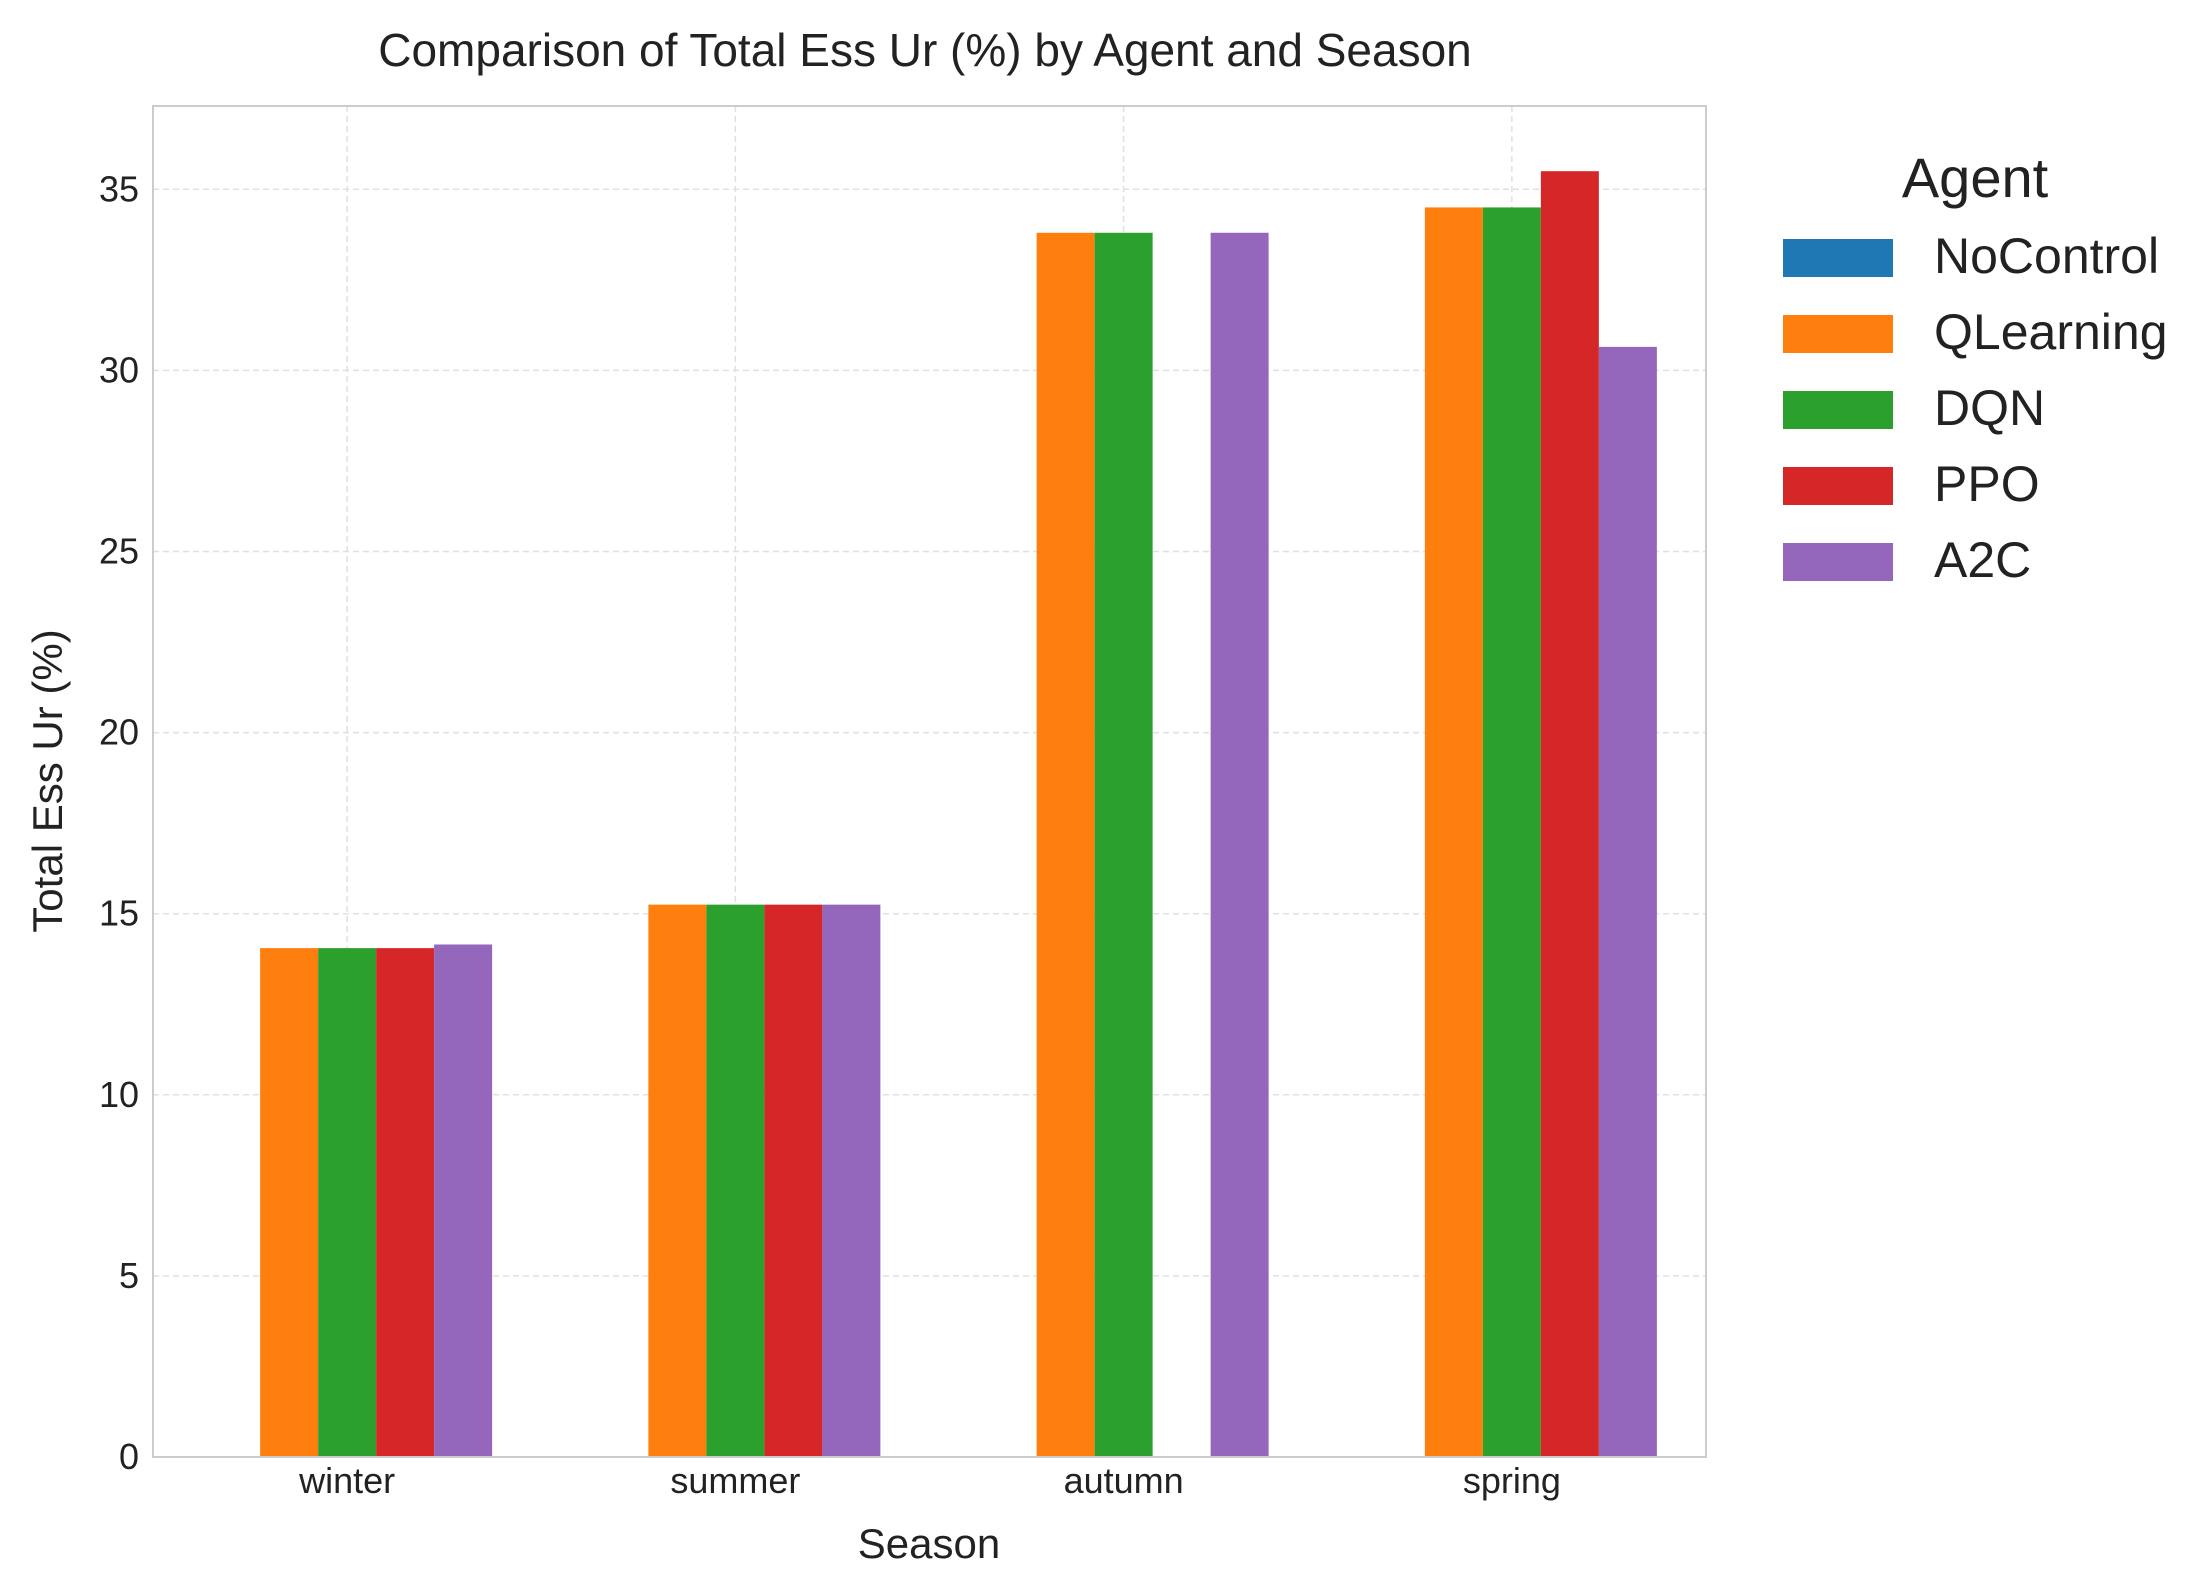  What do you see at coordinates (929, 1480) in the screenshot?
I see `x-tick-labels: winter summer autumn spring` at bounding box center [929, 1480].